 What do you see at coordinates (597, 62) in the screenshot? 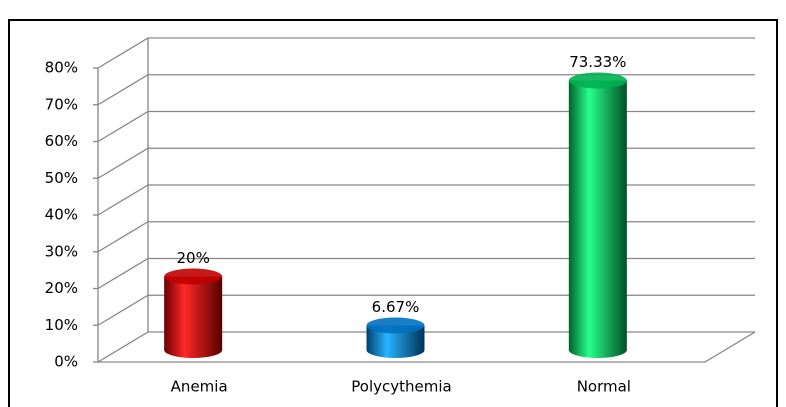
I see `data-label: 73.33%` at bounding box center [597, 62].